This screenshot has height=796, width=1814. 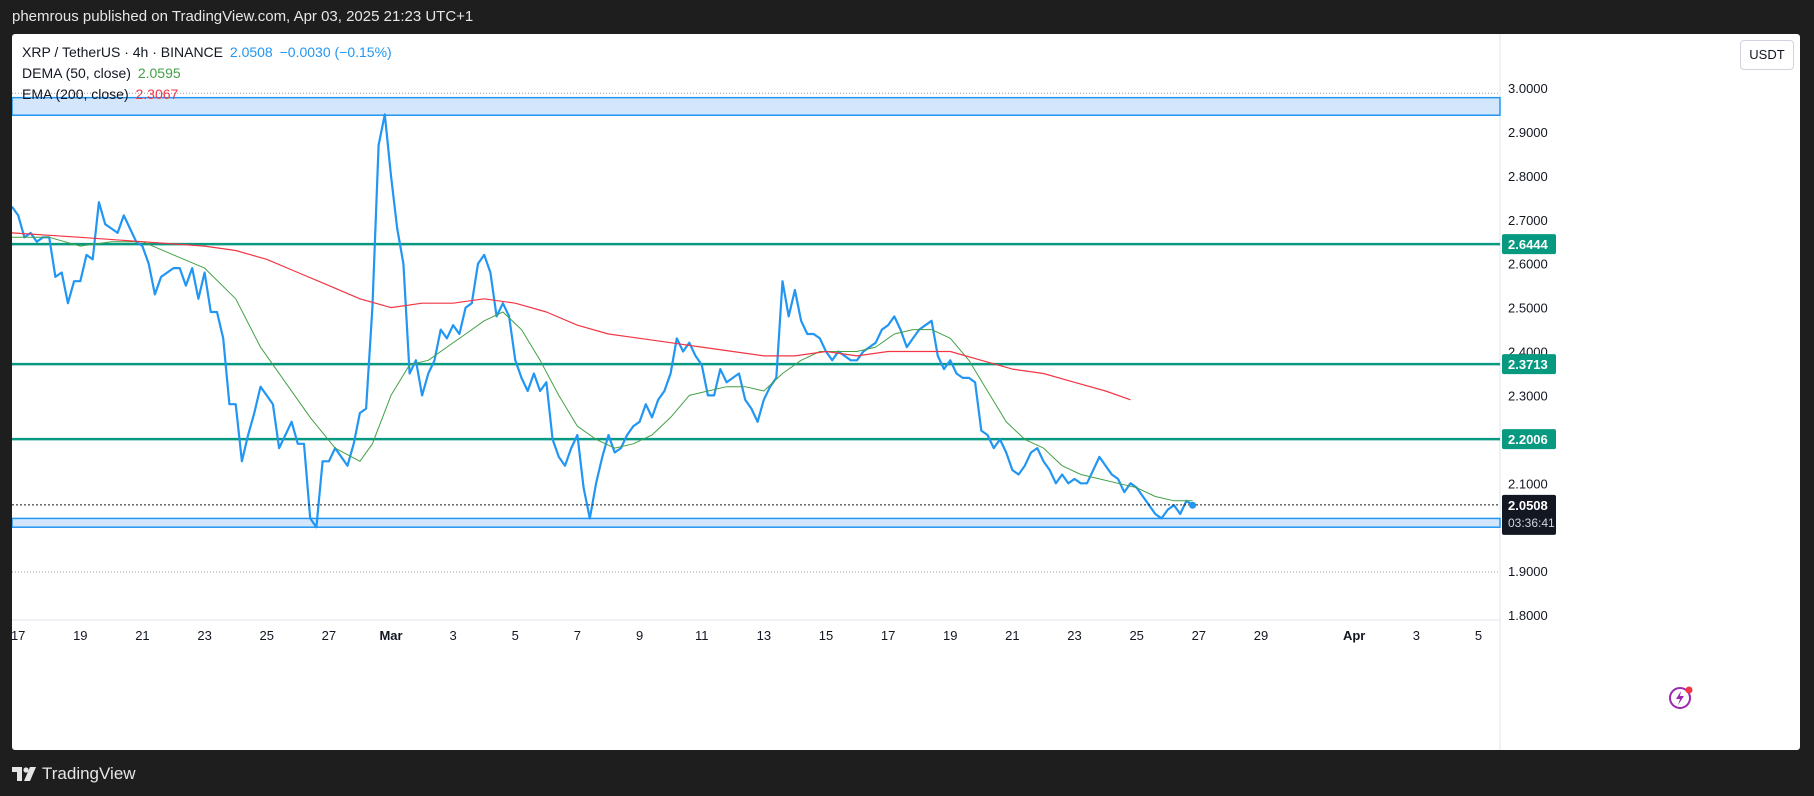 I want to click on price-tick-label: 2.6000, so click(x=1528, y=264).